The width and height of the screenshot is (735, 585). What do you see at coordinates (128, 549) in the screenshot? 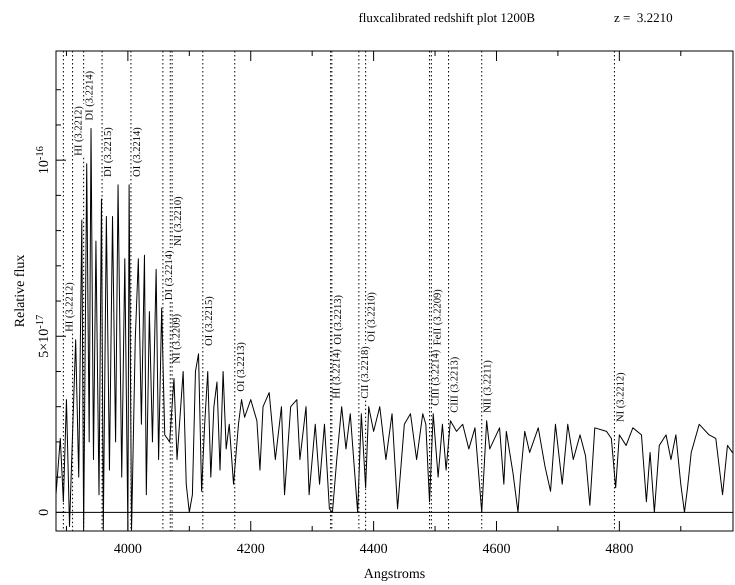
I see `x-tick-label: 4000` at bounding box center [128, 549].